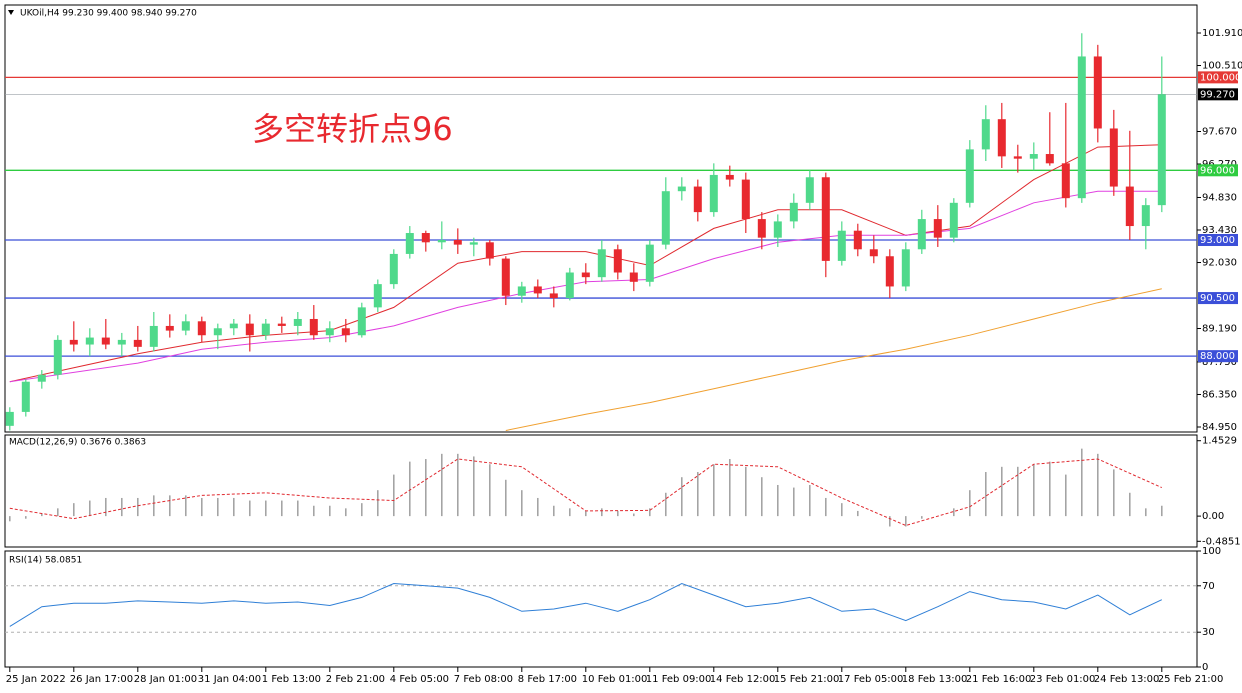 The width and height of the screenshot is (1242, 693). What do you see at coordinates (483, 679) in the screenshot?
I see `x-tick-label: 7 Feb 08:00` at bounding box center [483, 679].